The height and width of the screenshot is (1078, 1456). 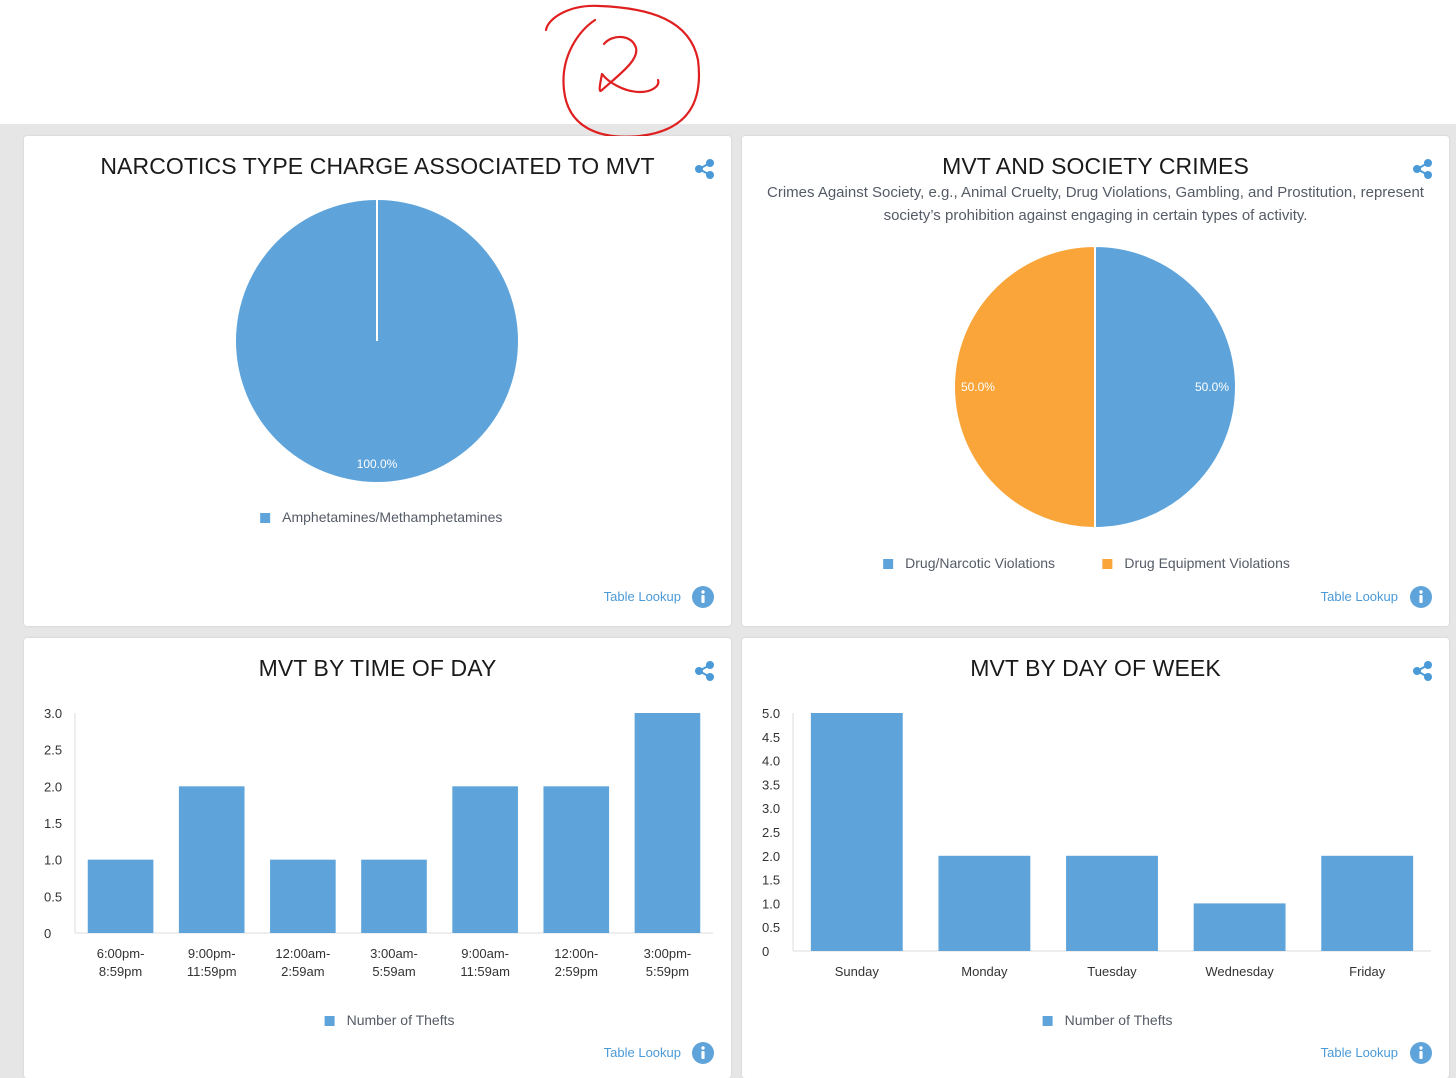 I want to click on card-title: NARCOTICS TYPE CHARGE ASSOCIATED TO MVT, so click(x=377, y=166).